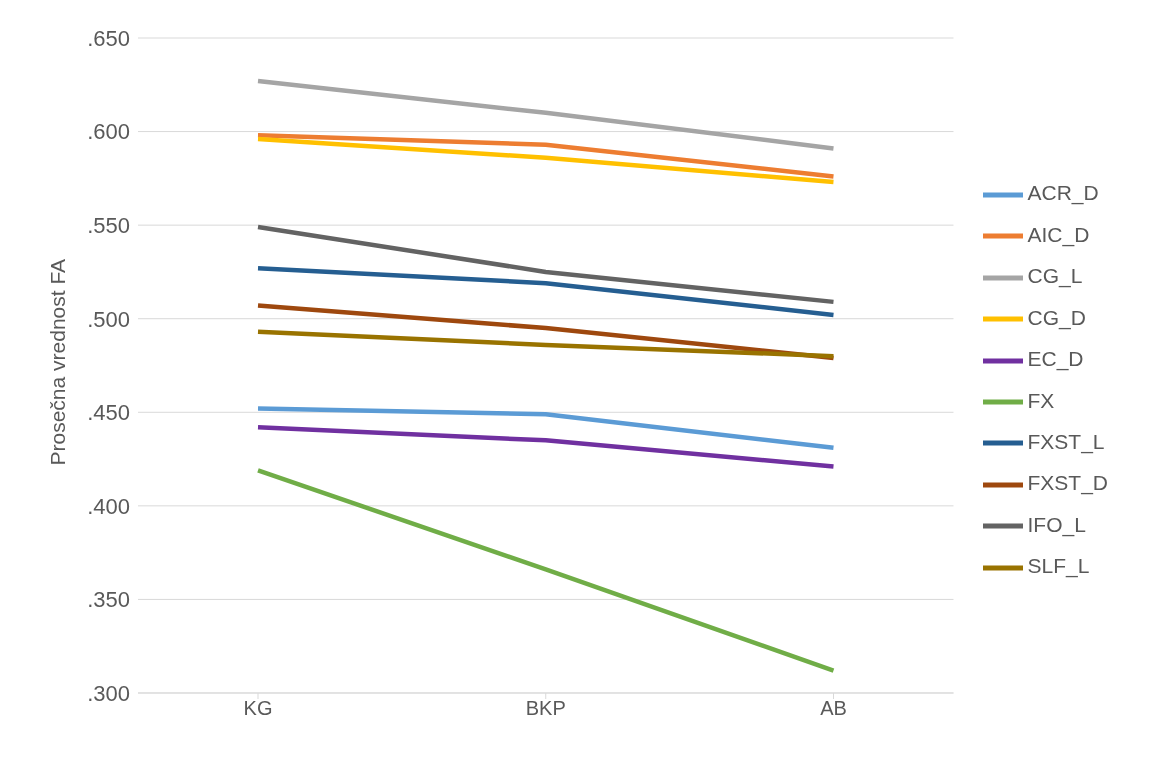 This screenshot has height=764, width=1151. Describe the element at coordinates (1055, 276) in the screenshot. I see `legend-label: CG_L` at that location.